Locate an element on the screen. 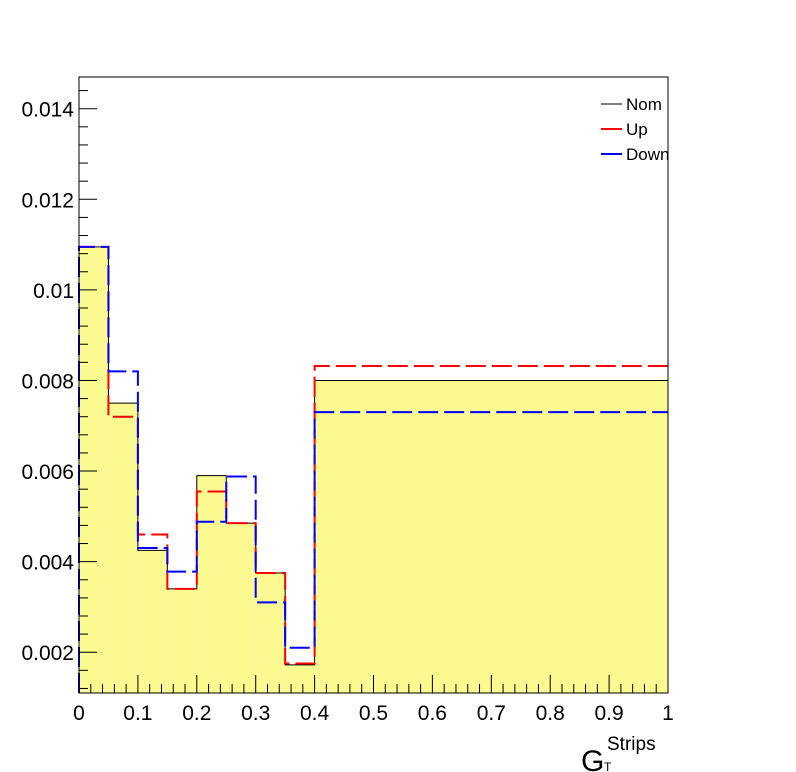  y-tick-label-1: 0.004 is located at coordinates (47, 563).